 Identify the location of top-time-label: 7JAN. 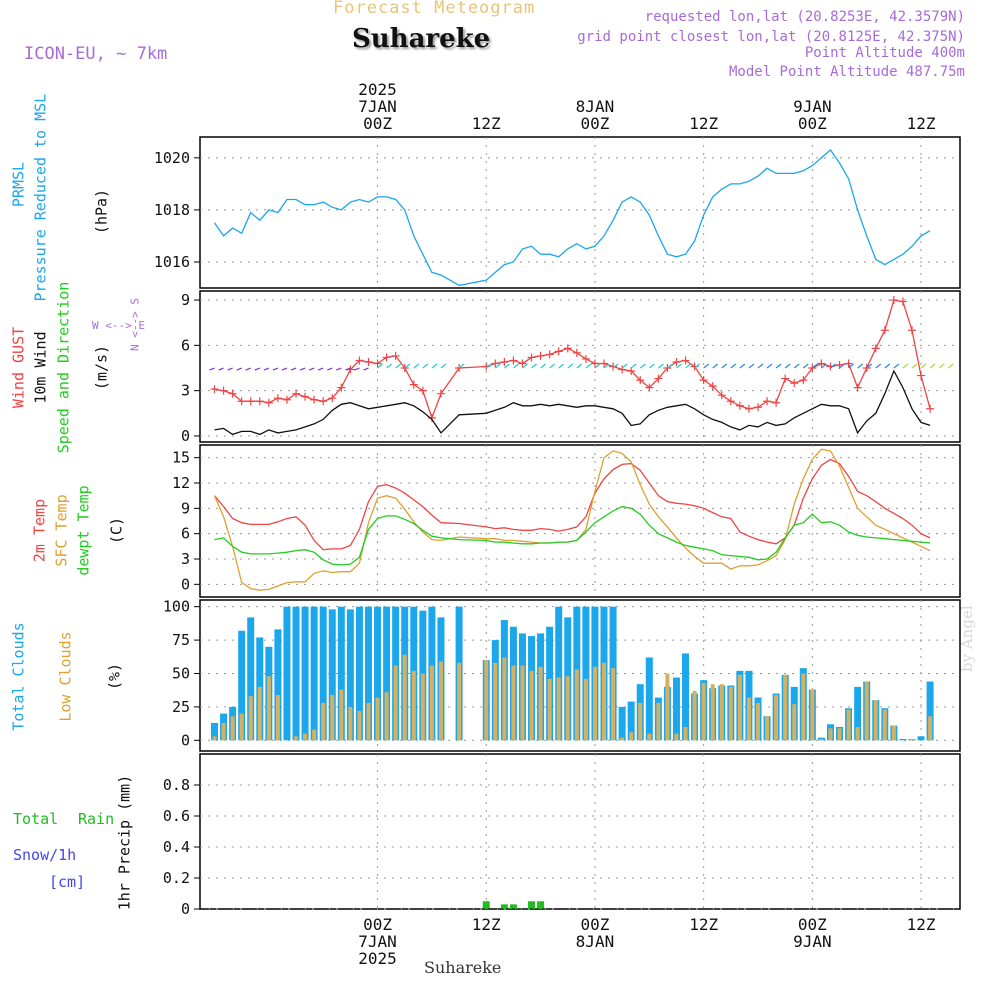
(377, 106).